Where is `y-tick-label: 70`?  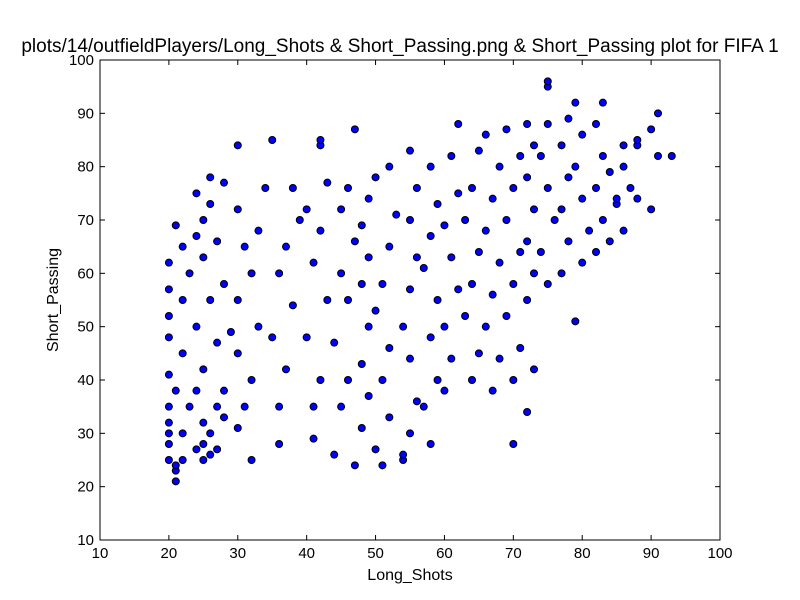 y-tick-label: 70 is located at coordinates (85, 220).